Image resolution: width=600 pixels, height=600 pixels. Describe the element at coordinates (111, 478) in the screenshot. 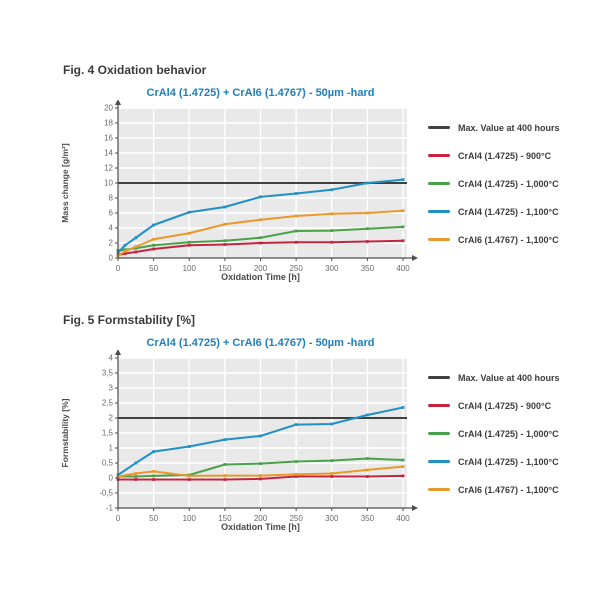

I see `y-tick-label: 0` at that location.